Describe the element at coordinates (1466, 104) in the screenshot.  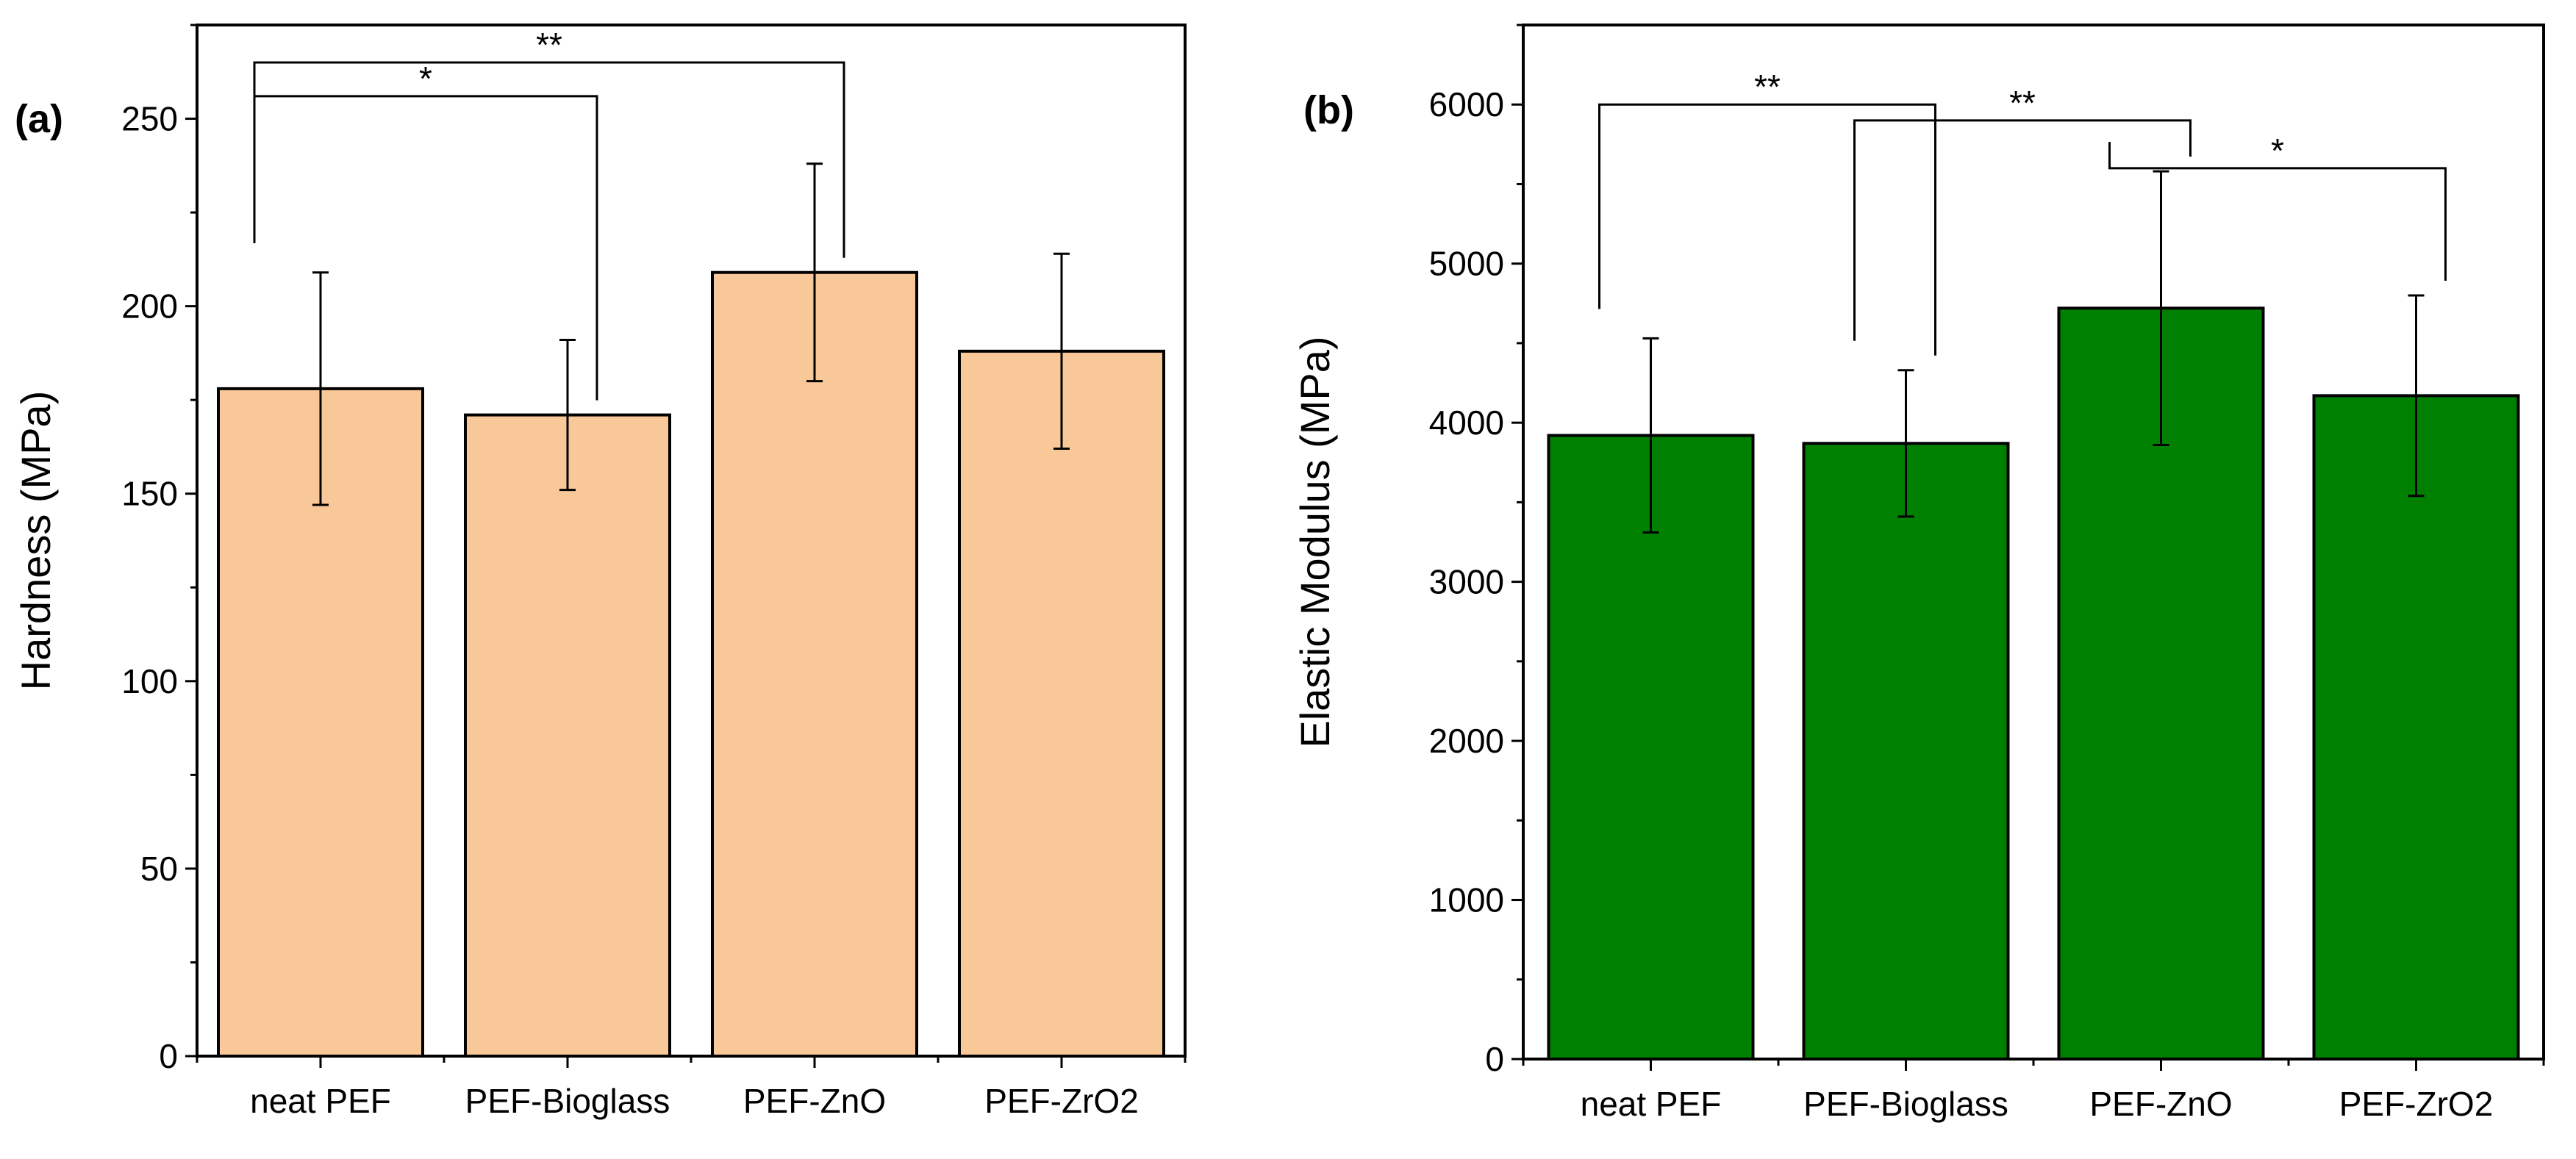
I see `y-tick-label: 6000` at that location.